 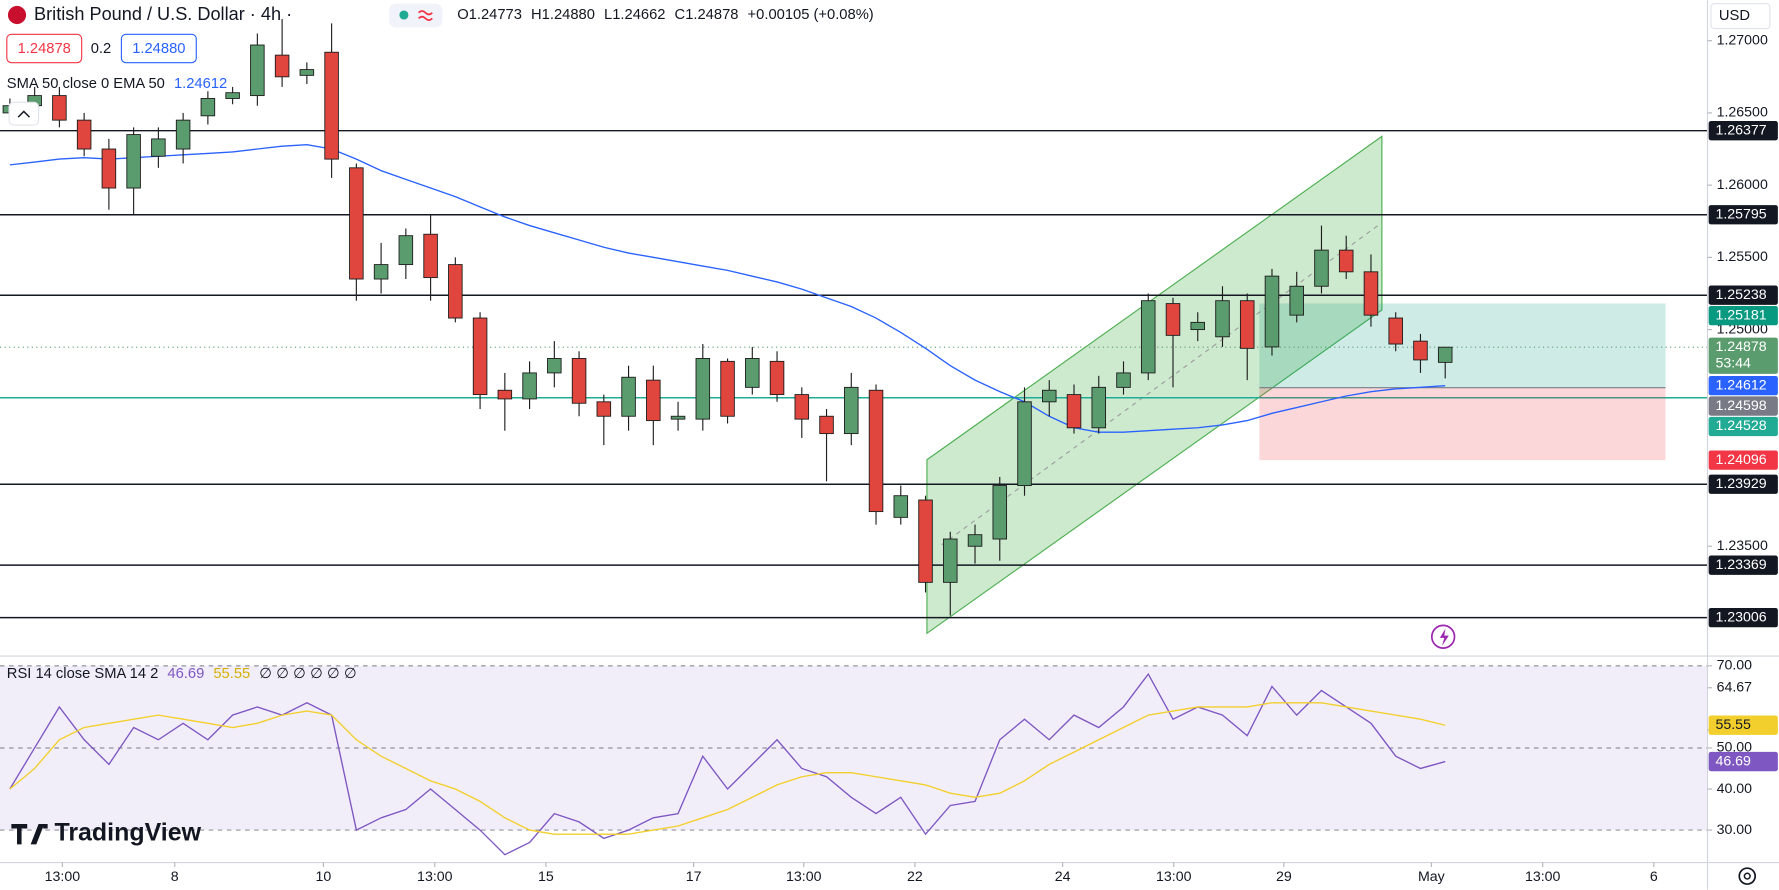 I want to click on brand-name: TradingView, so click(x=127, y=833).